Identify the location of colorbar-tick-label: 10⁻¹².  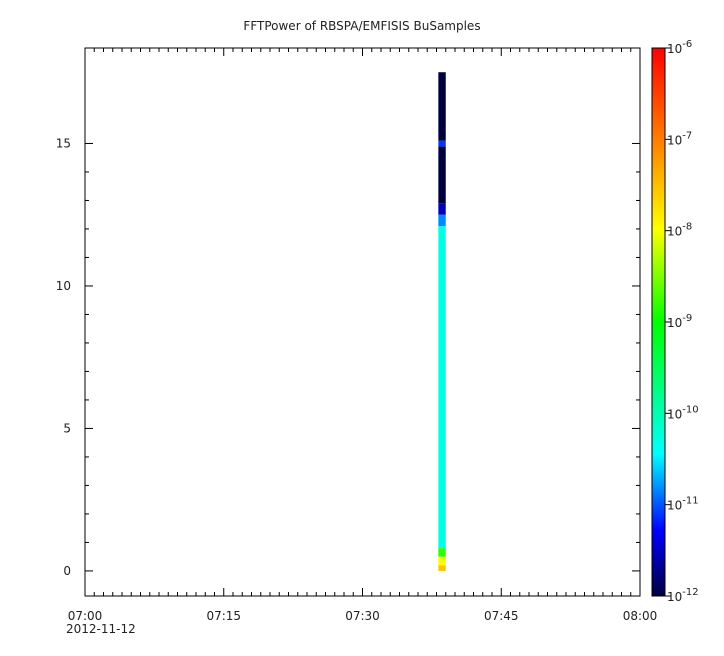
(683, 595).